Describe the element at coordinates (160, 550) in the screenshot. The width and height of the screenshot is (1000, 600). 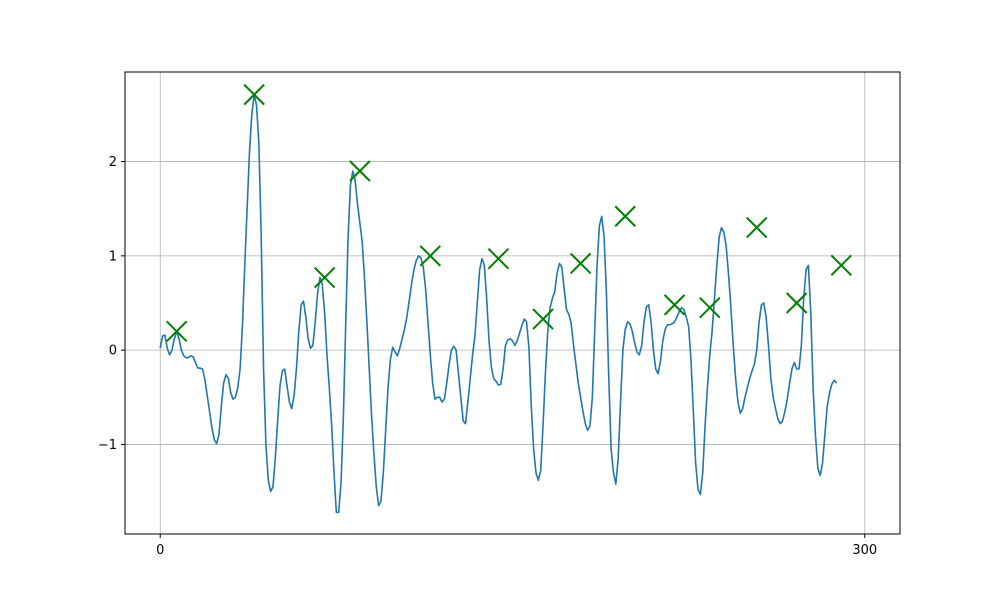
I see `x-tick-label: 0` at that location.